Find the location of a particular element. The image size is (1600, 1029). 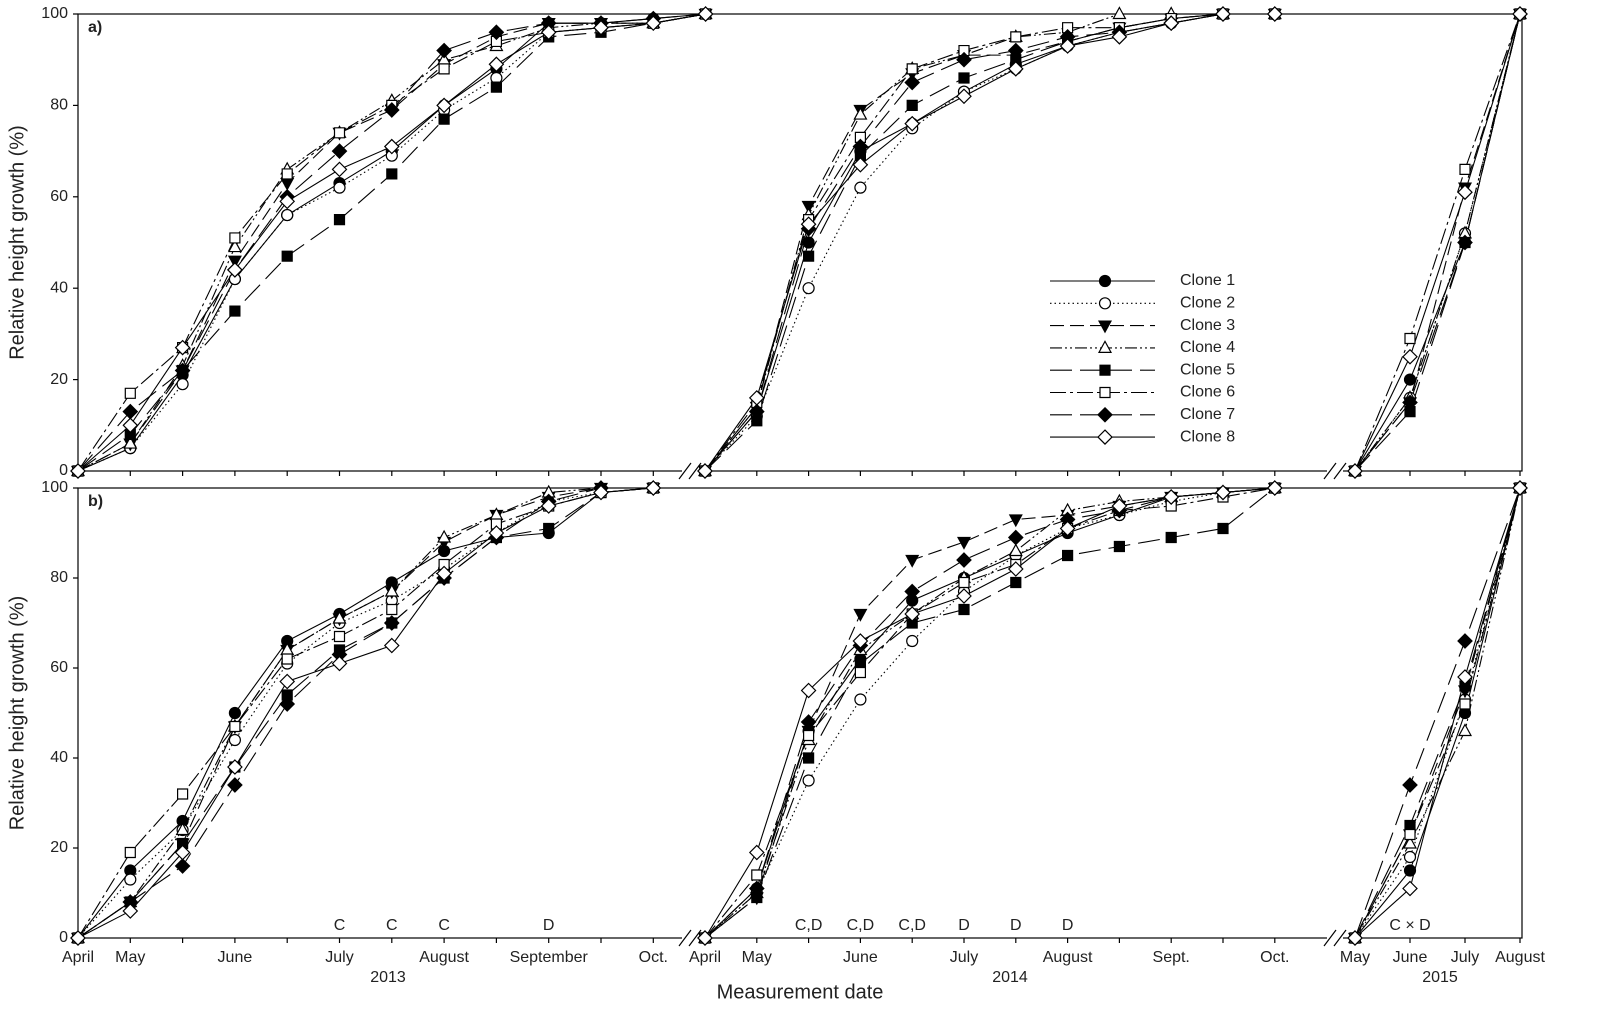

y-tick-label: 100 is located at coordinates (54, 487).